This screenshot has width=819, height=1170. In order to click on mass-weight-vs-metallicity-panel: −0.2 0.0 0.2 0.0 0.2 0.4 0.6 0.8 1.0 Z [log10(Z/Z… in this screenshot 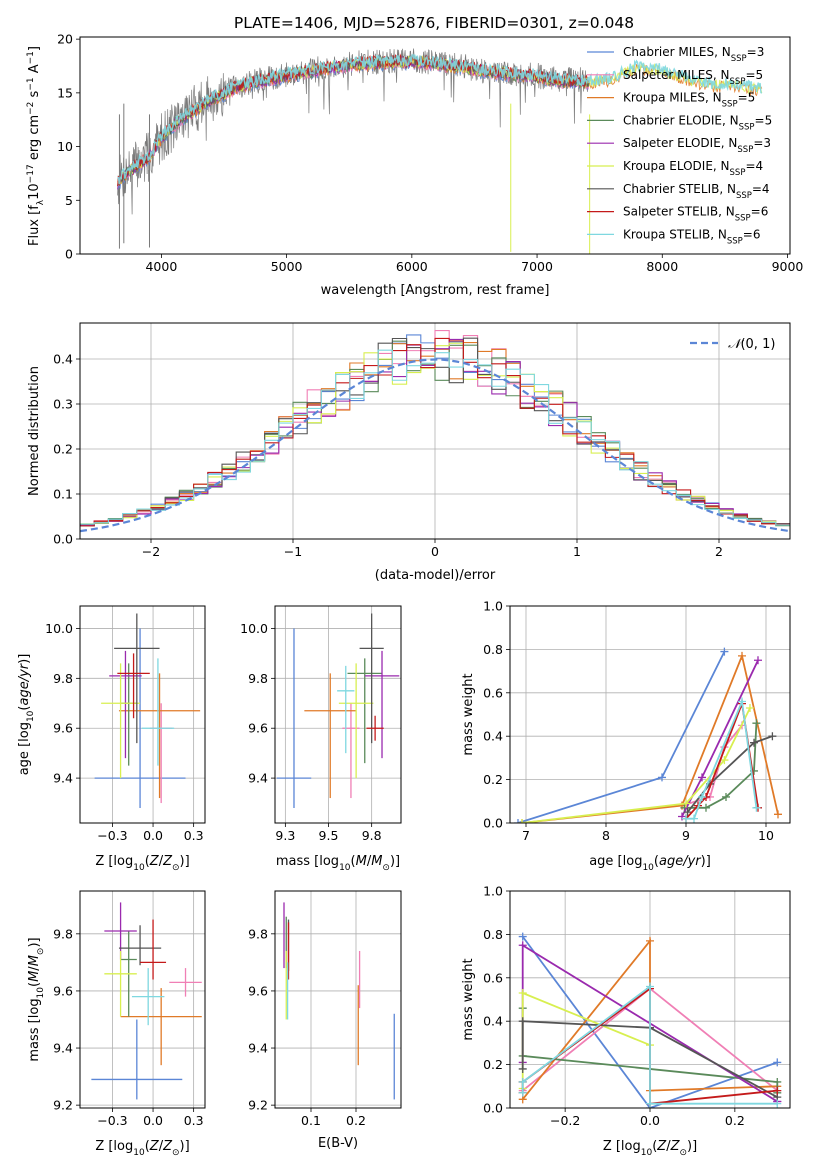, I will do `click(626, 1021)`.